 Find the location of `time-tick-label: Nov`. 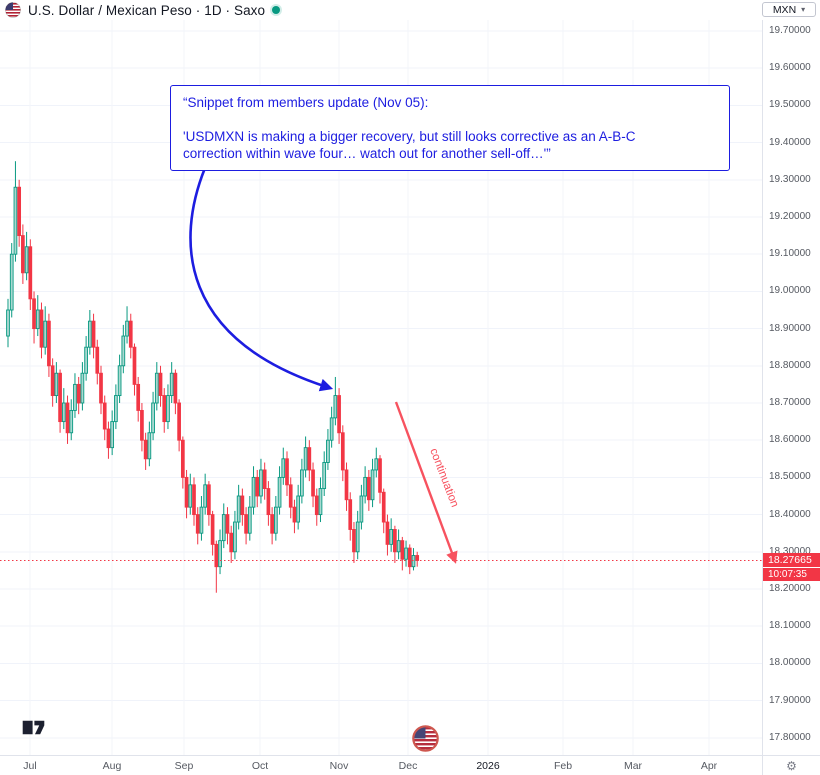

time-tick-label: Nov is located at coordinates (339, 766).